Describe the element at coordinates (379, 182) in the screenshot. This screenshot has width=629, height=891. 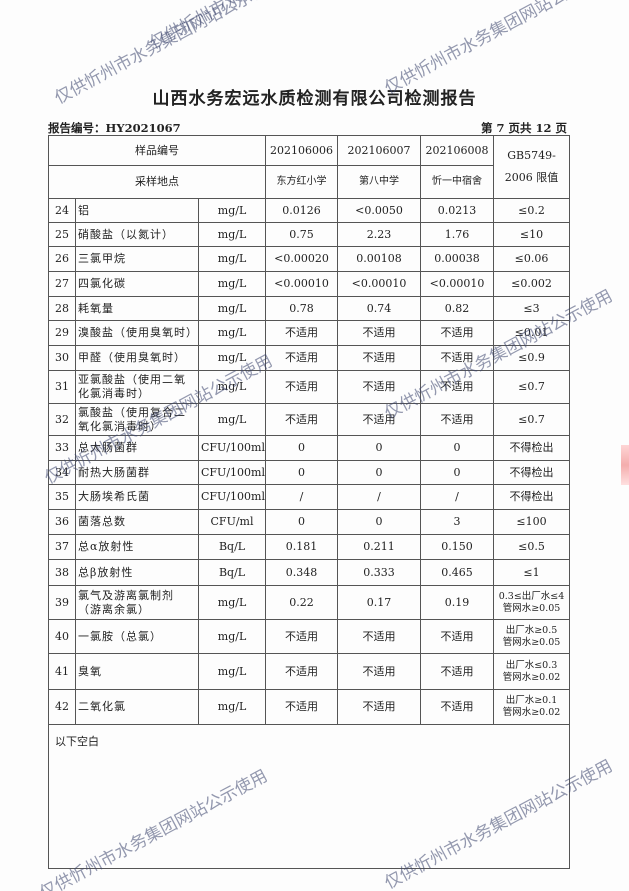
I see `site: 第八中学` at that location.